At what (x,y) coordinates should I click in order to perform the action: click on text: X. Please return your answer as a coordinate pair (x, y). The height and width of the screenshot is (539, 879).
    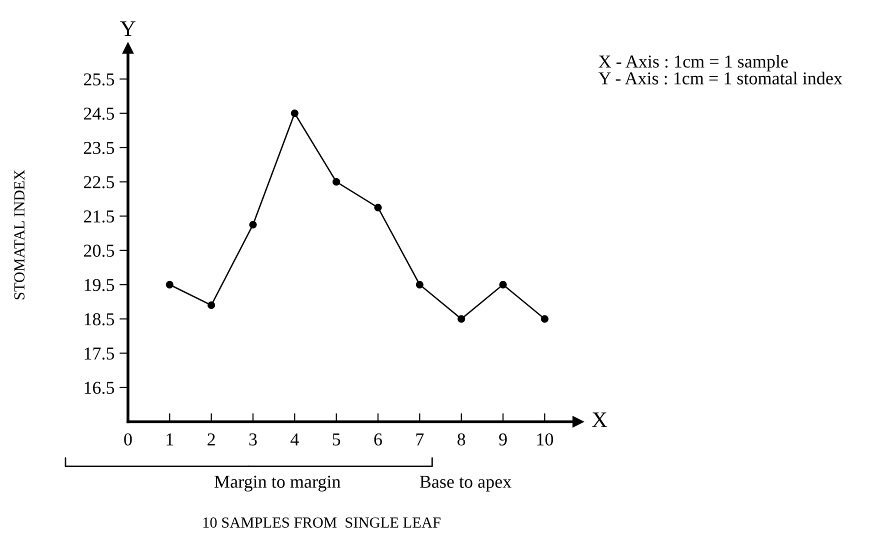
    Looking at the image, I should click on (600, 420).